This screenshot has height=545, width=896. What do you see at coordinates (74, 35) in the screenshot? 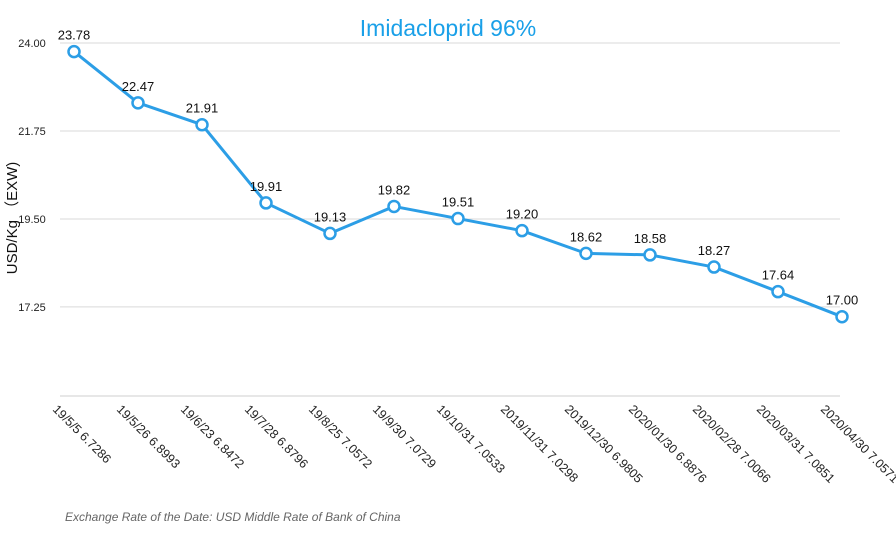
I see `data-label: 23.78` at bounding box center [74, 35].